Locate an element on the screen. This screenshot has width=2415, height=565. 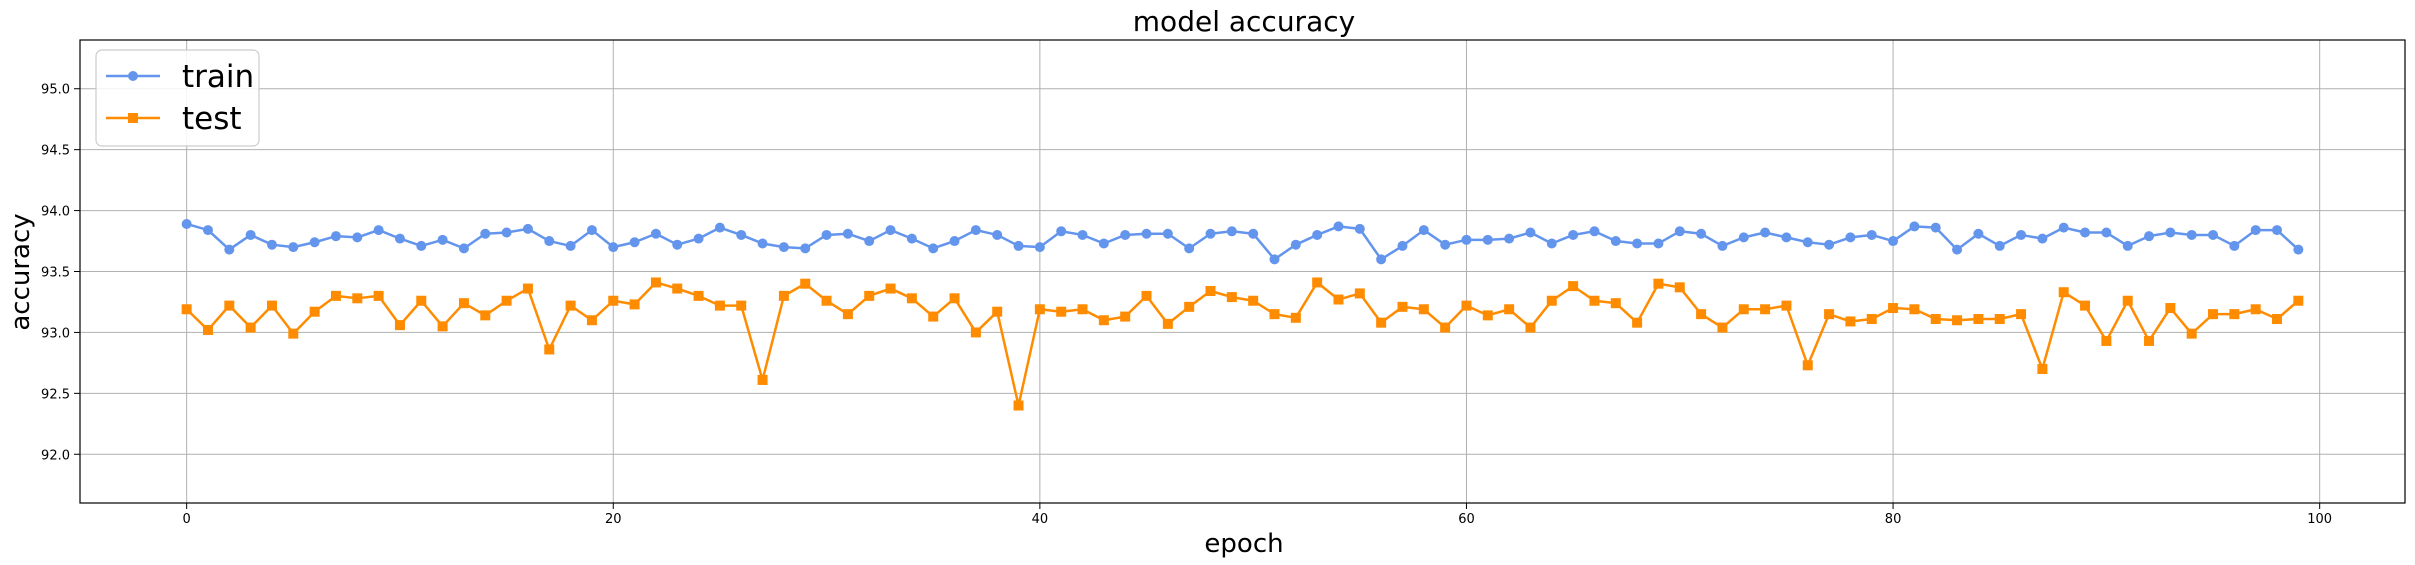
legend-test-marker is located at coordinates (133, 118).